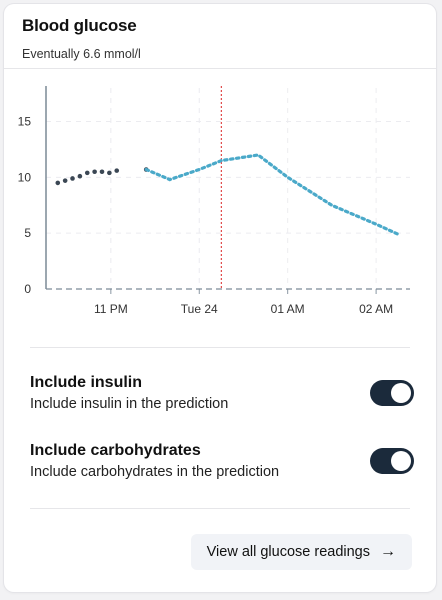  What do you see at coordinates (86, 382) in the screenshot?
I see `setting-title-insulin: Include insulin` at bounding box center [86, 382].